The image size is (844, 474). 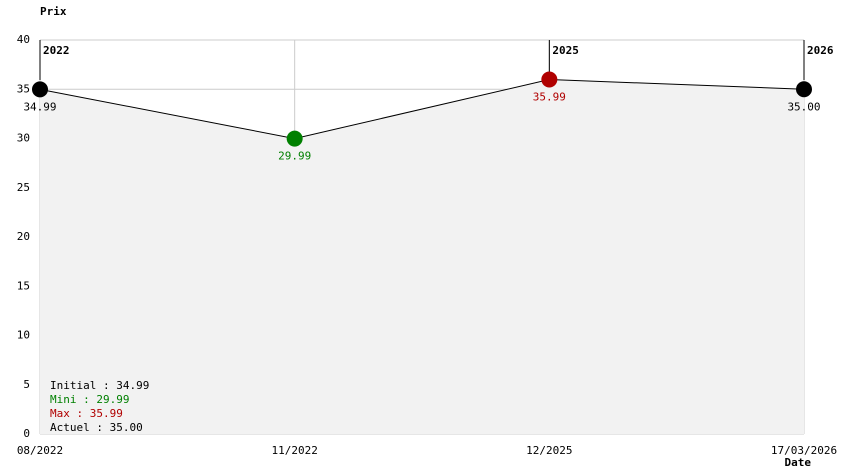 What do you see at coordinates (23, 138) in the screenshot?
I see `y-tick-label: 30` at bounding box center [23, 138].